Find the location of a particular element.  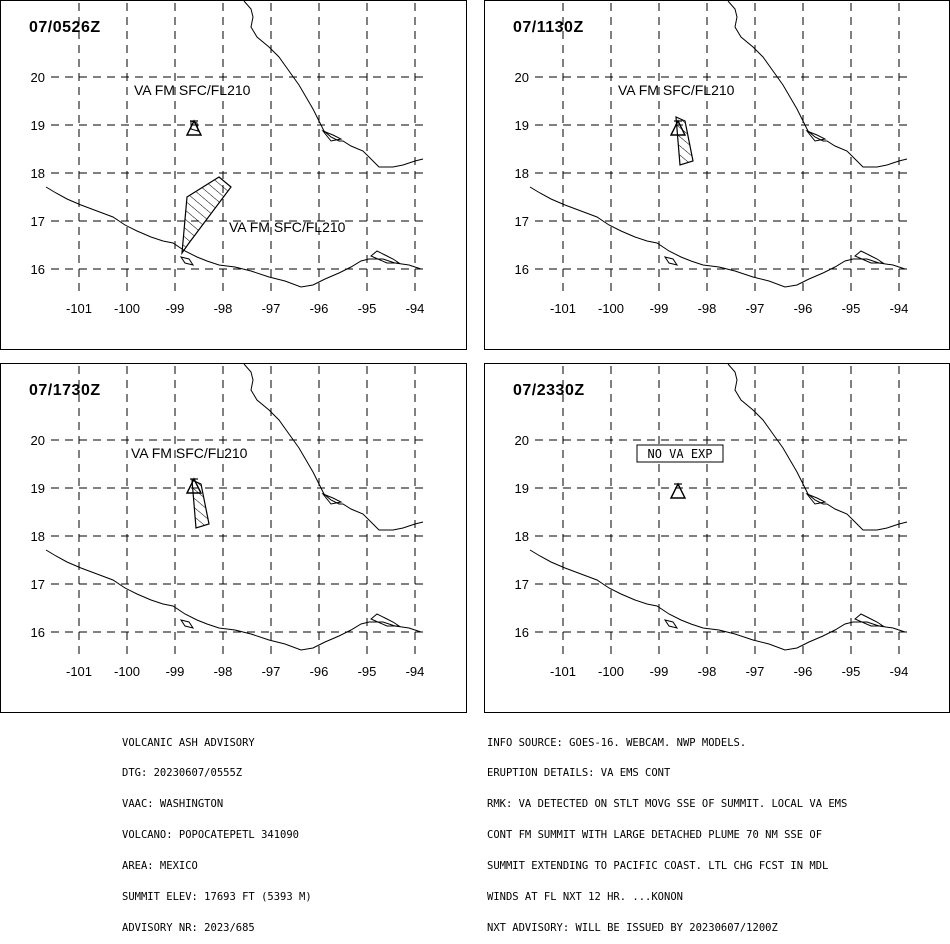

ash-plume-detached is located at coordinates (206, 216).